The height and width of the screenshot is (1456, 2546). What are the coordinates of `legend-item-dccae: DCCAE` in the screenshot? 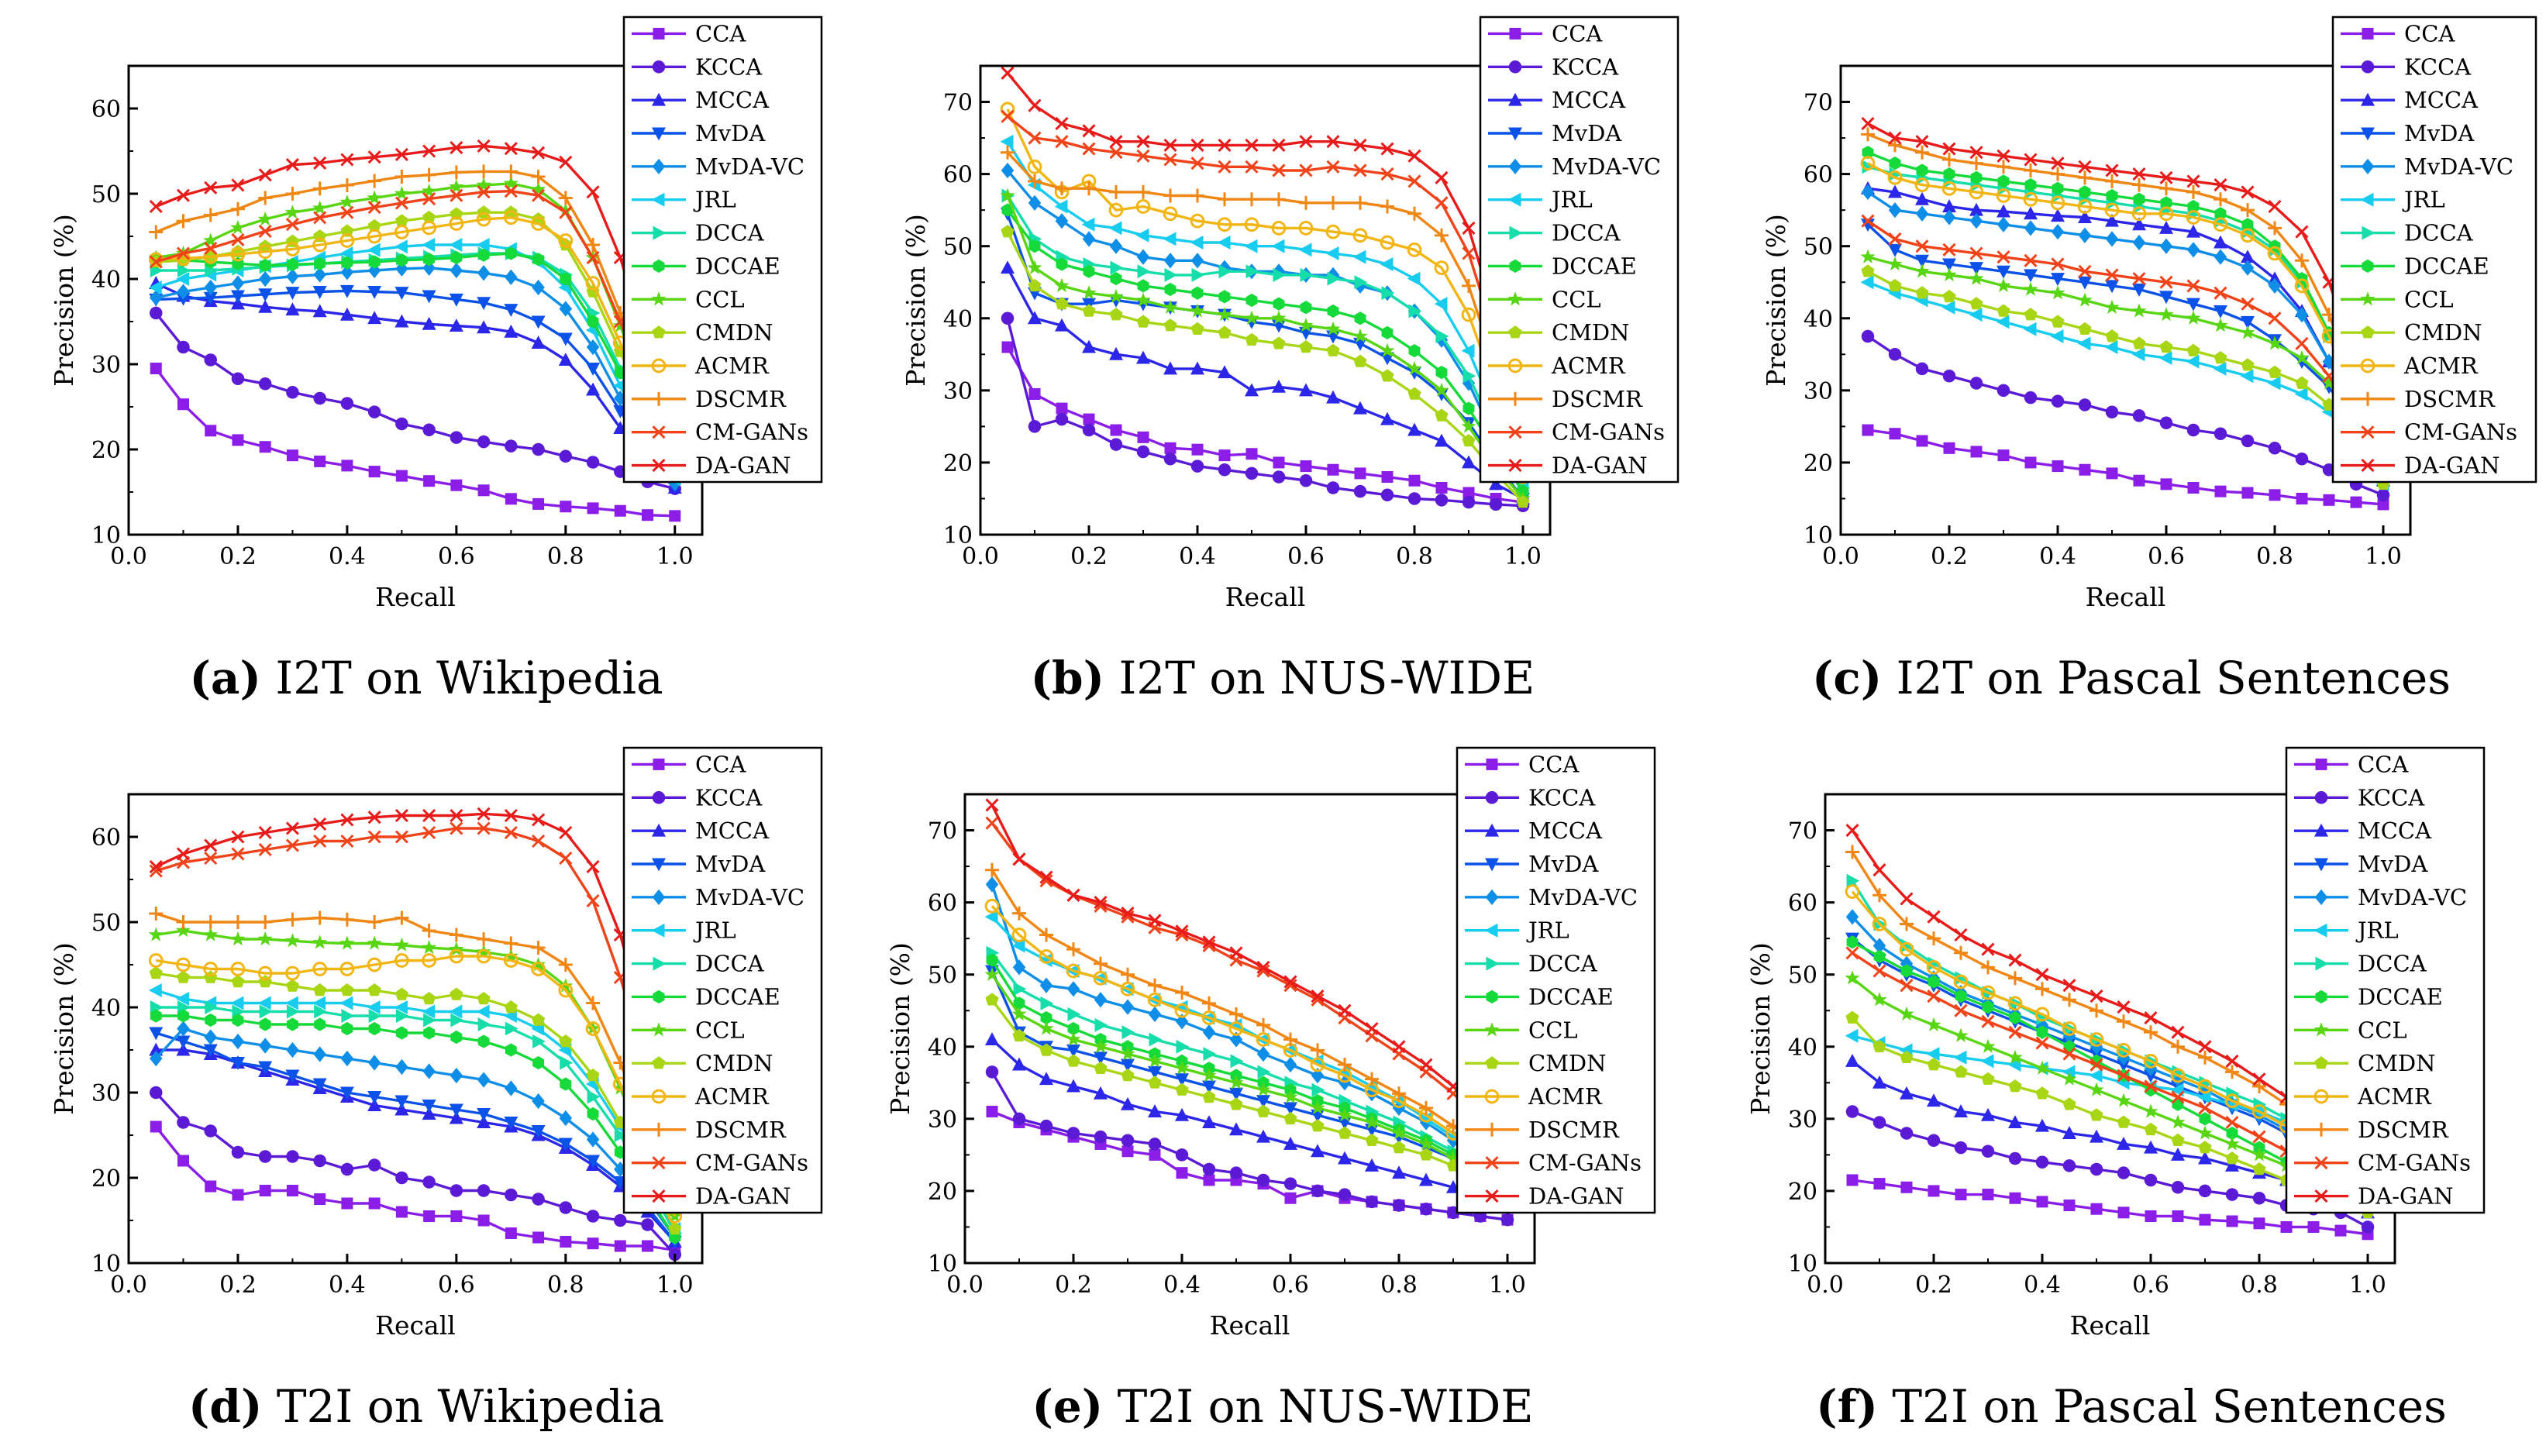 It's located at (2369, 997).